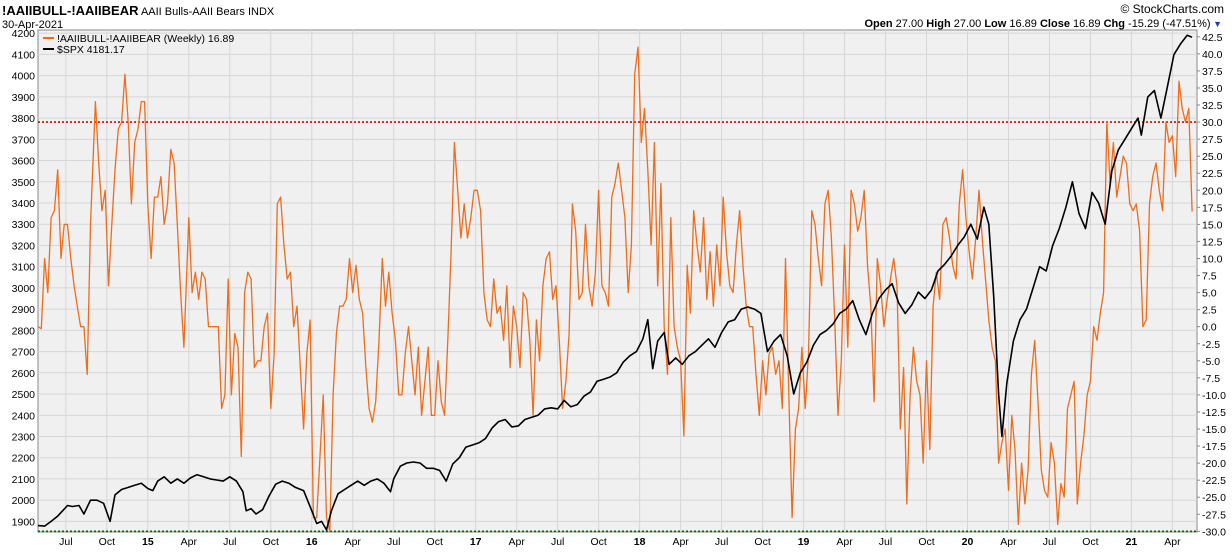 The height and width of the screenshot is (554, 1232). What do you see at coordinates (24, 331) in the screenshot?
I see `left-tick-label: 2800` at bounding box center [24, 331].